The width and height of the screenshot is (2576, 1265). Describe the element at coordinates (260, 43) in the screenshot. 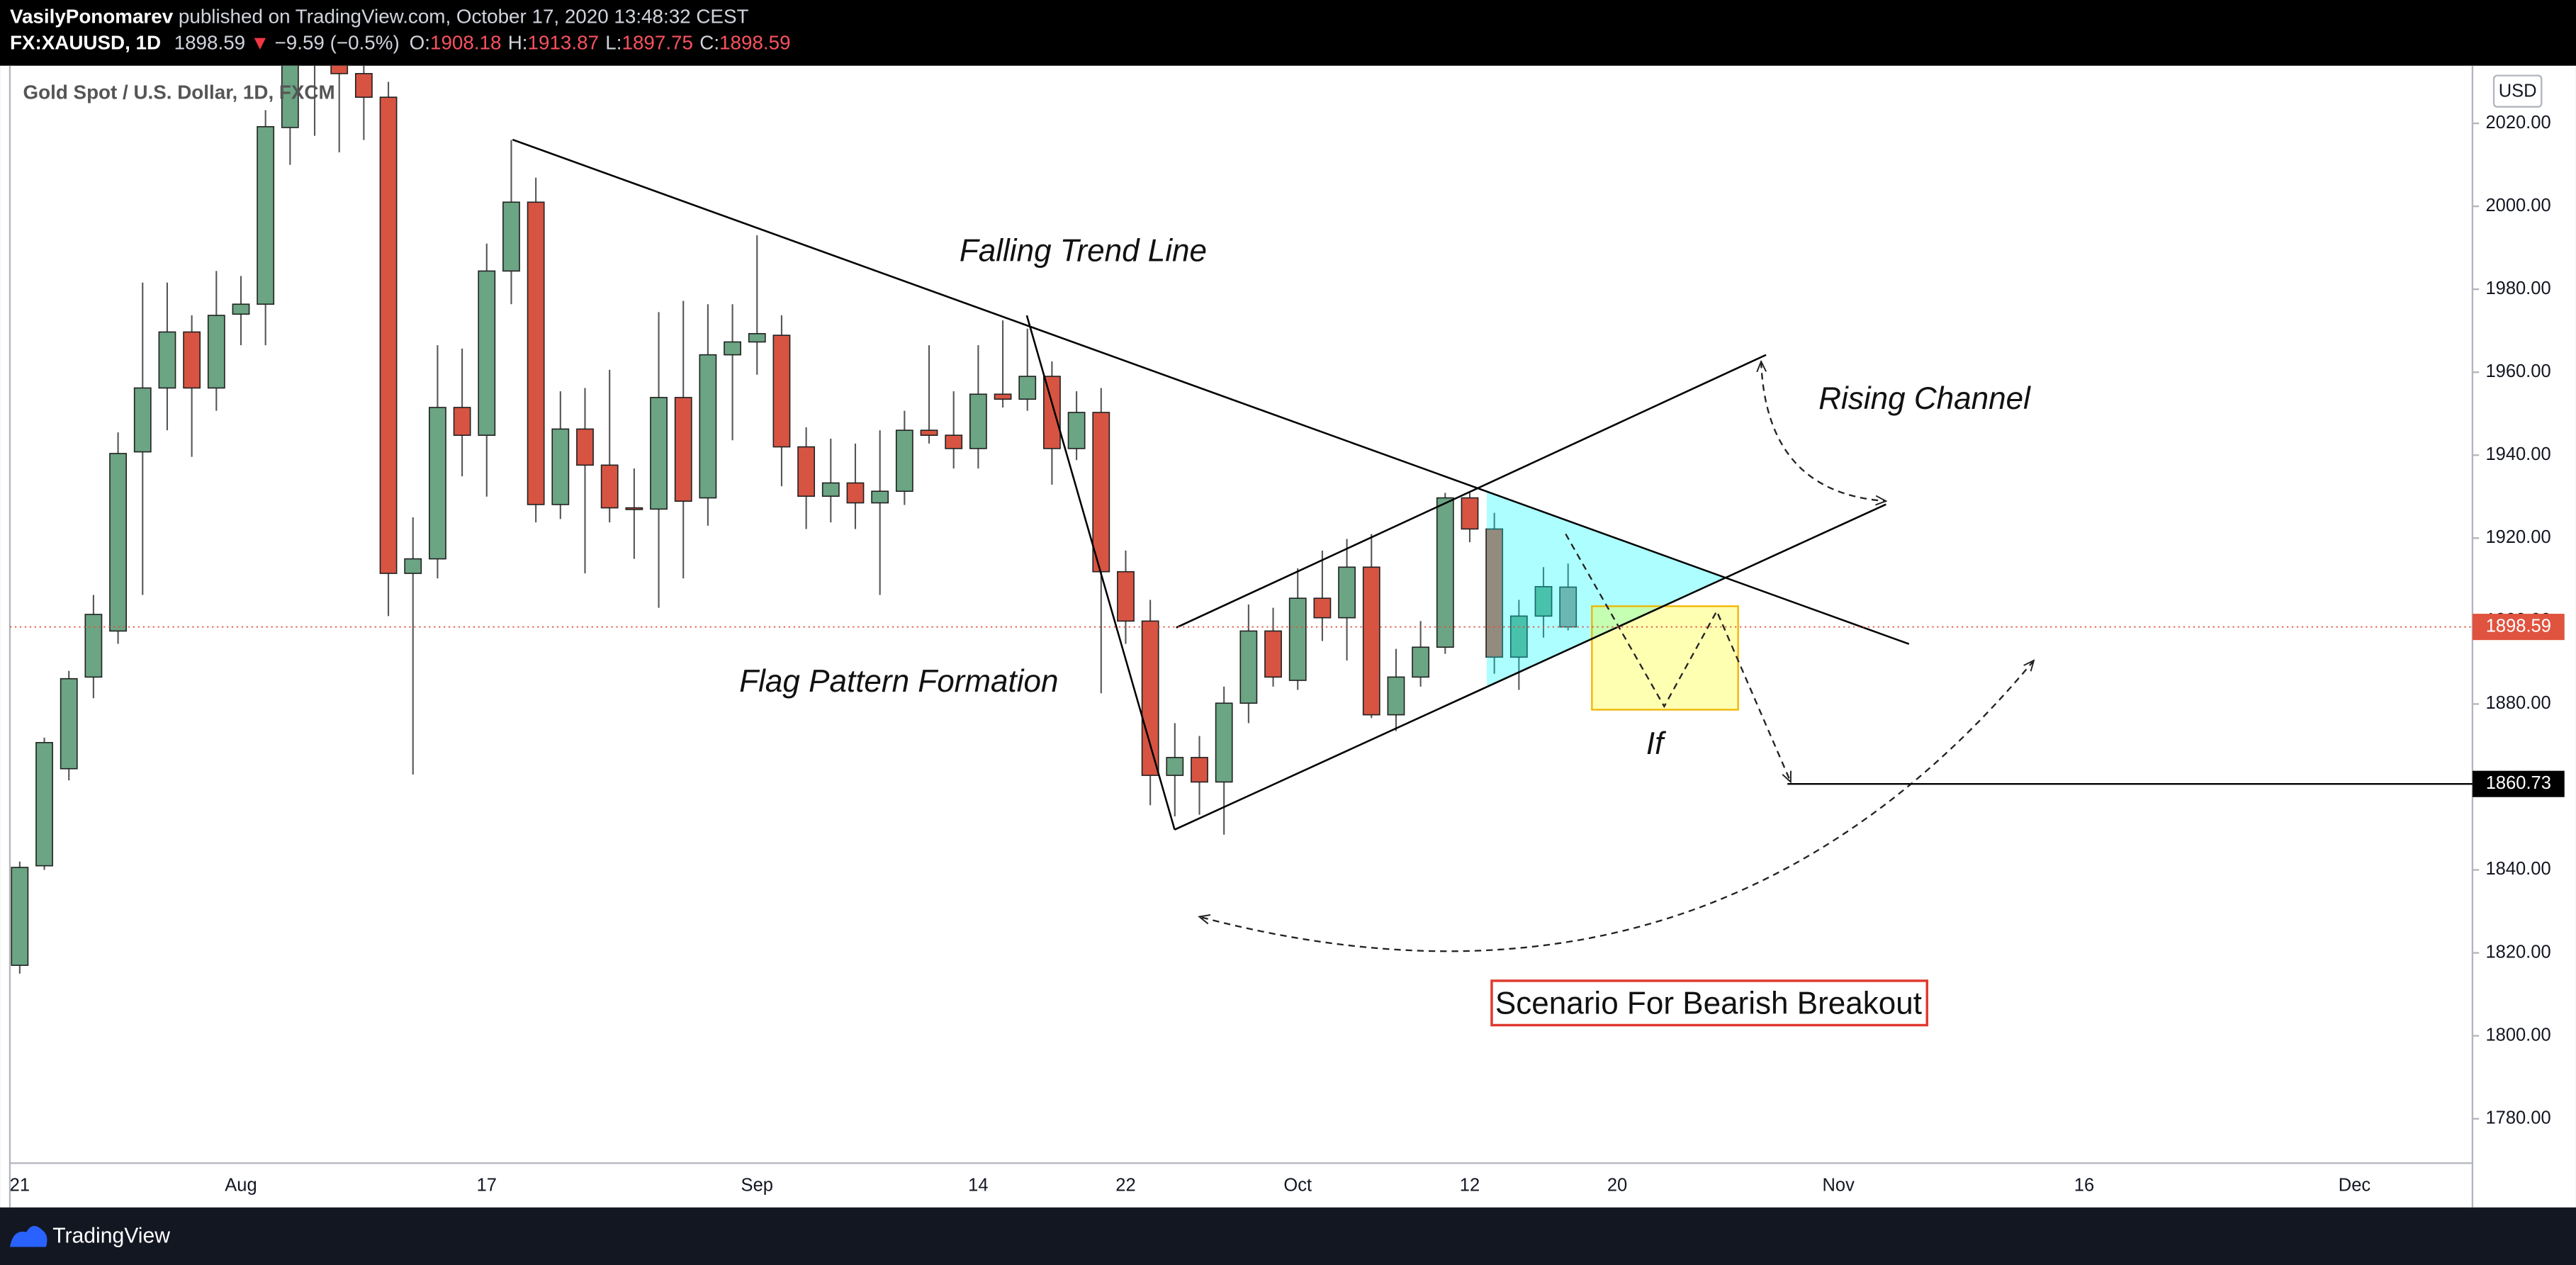

I see `change-arrow: ▼` at that location.